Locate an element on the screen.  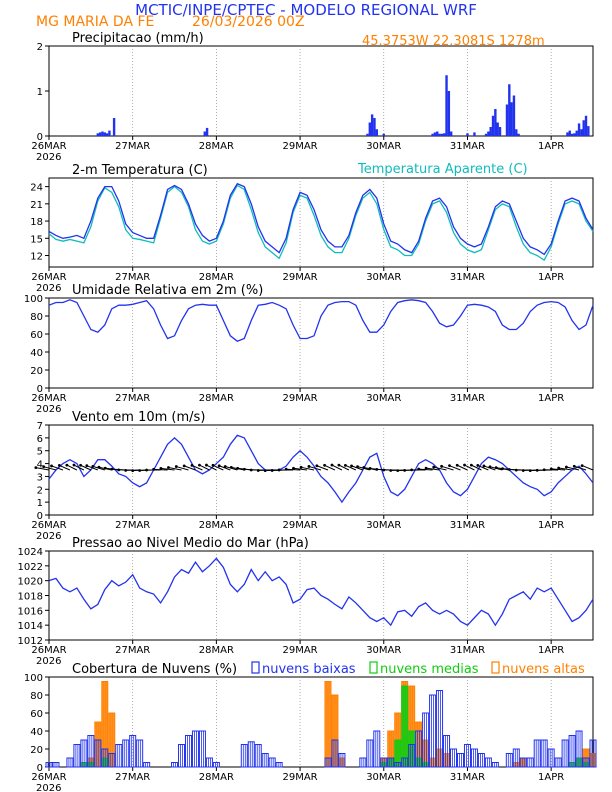
wind-title: Vento em 10m (m/s) is located at coordinates (138, 417).